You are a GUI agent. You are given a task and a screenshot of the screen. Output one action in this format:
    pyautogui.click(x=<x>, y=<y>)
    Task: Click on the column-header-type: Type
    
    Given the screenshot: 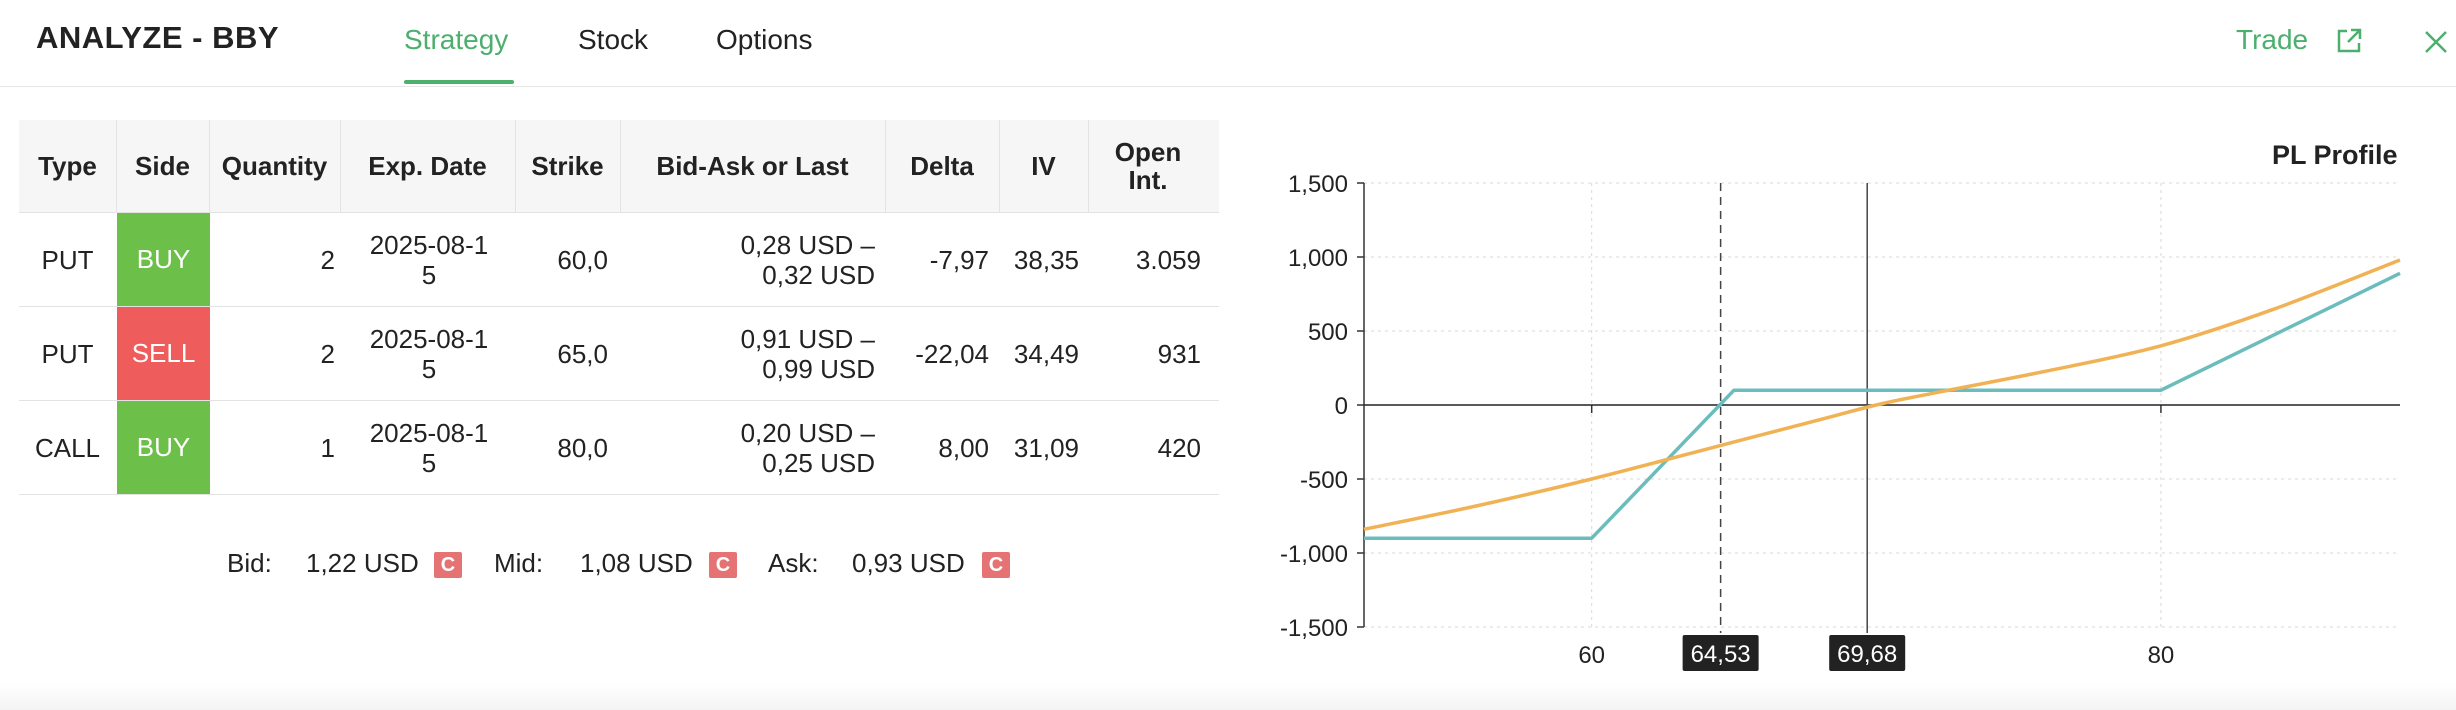 What is the action you would take?
    pyautogui.click(x=67, y=166)
    